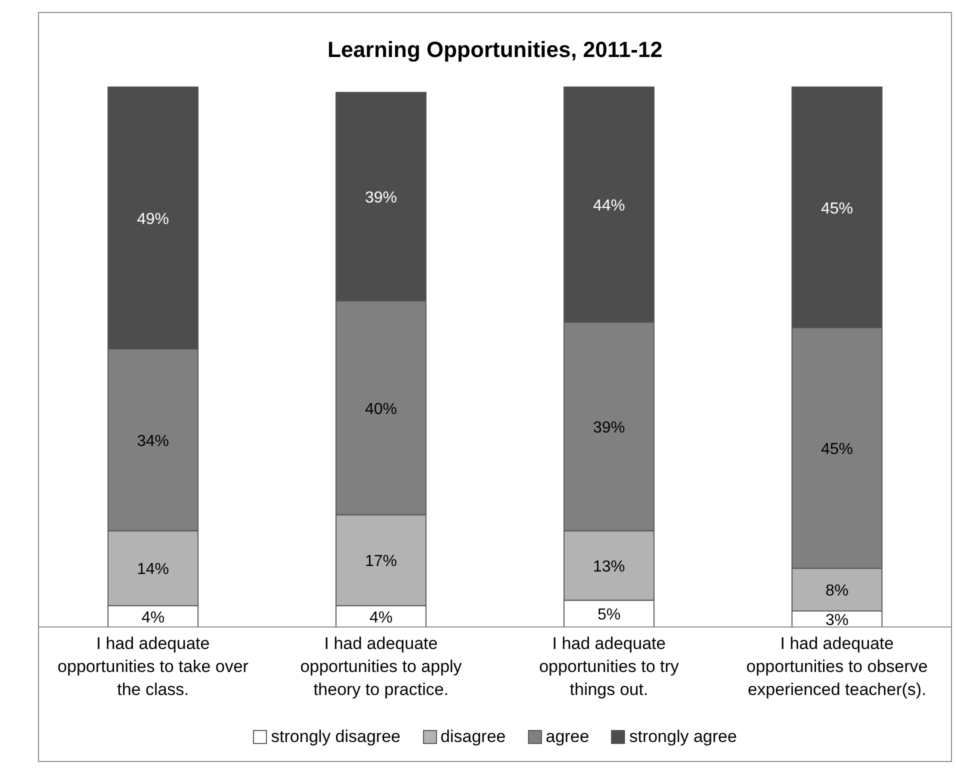 This screenshot has width=956, height=772. Describe the element at coordinates (609, 206) in the screenshot. I see `data-label: 44%` at that location.